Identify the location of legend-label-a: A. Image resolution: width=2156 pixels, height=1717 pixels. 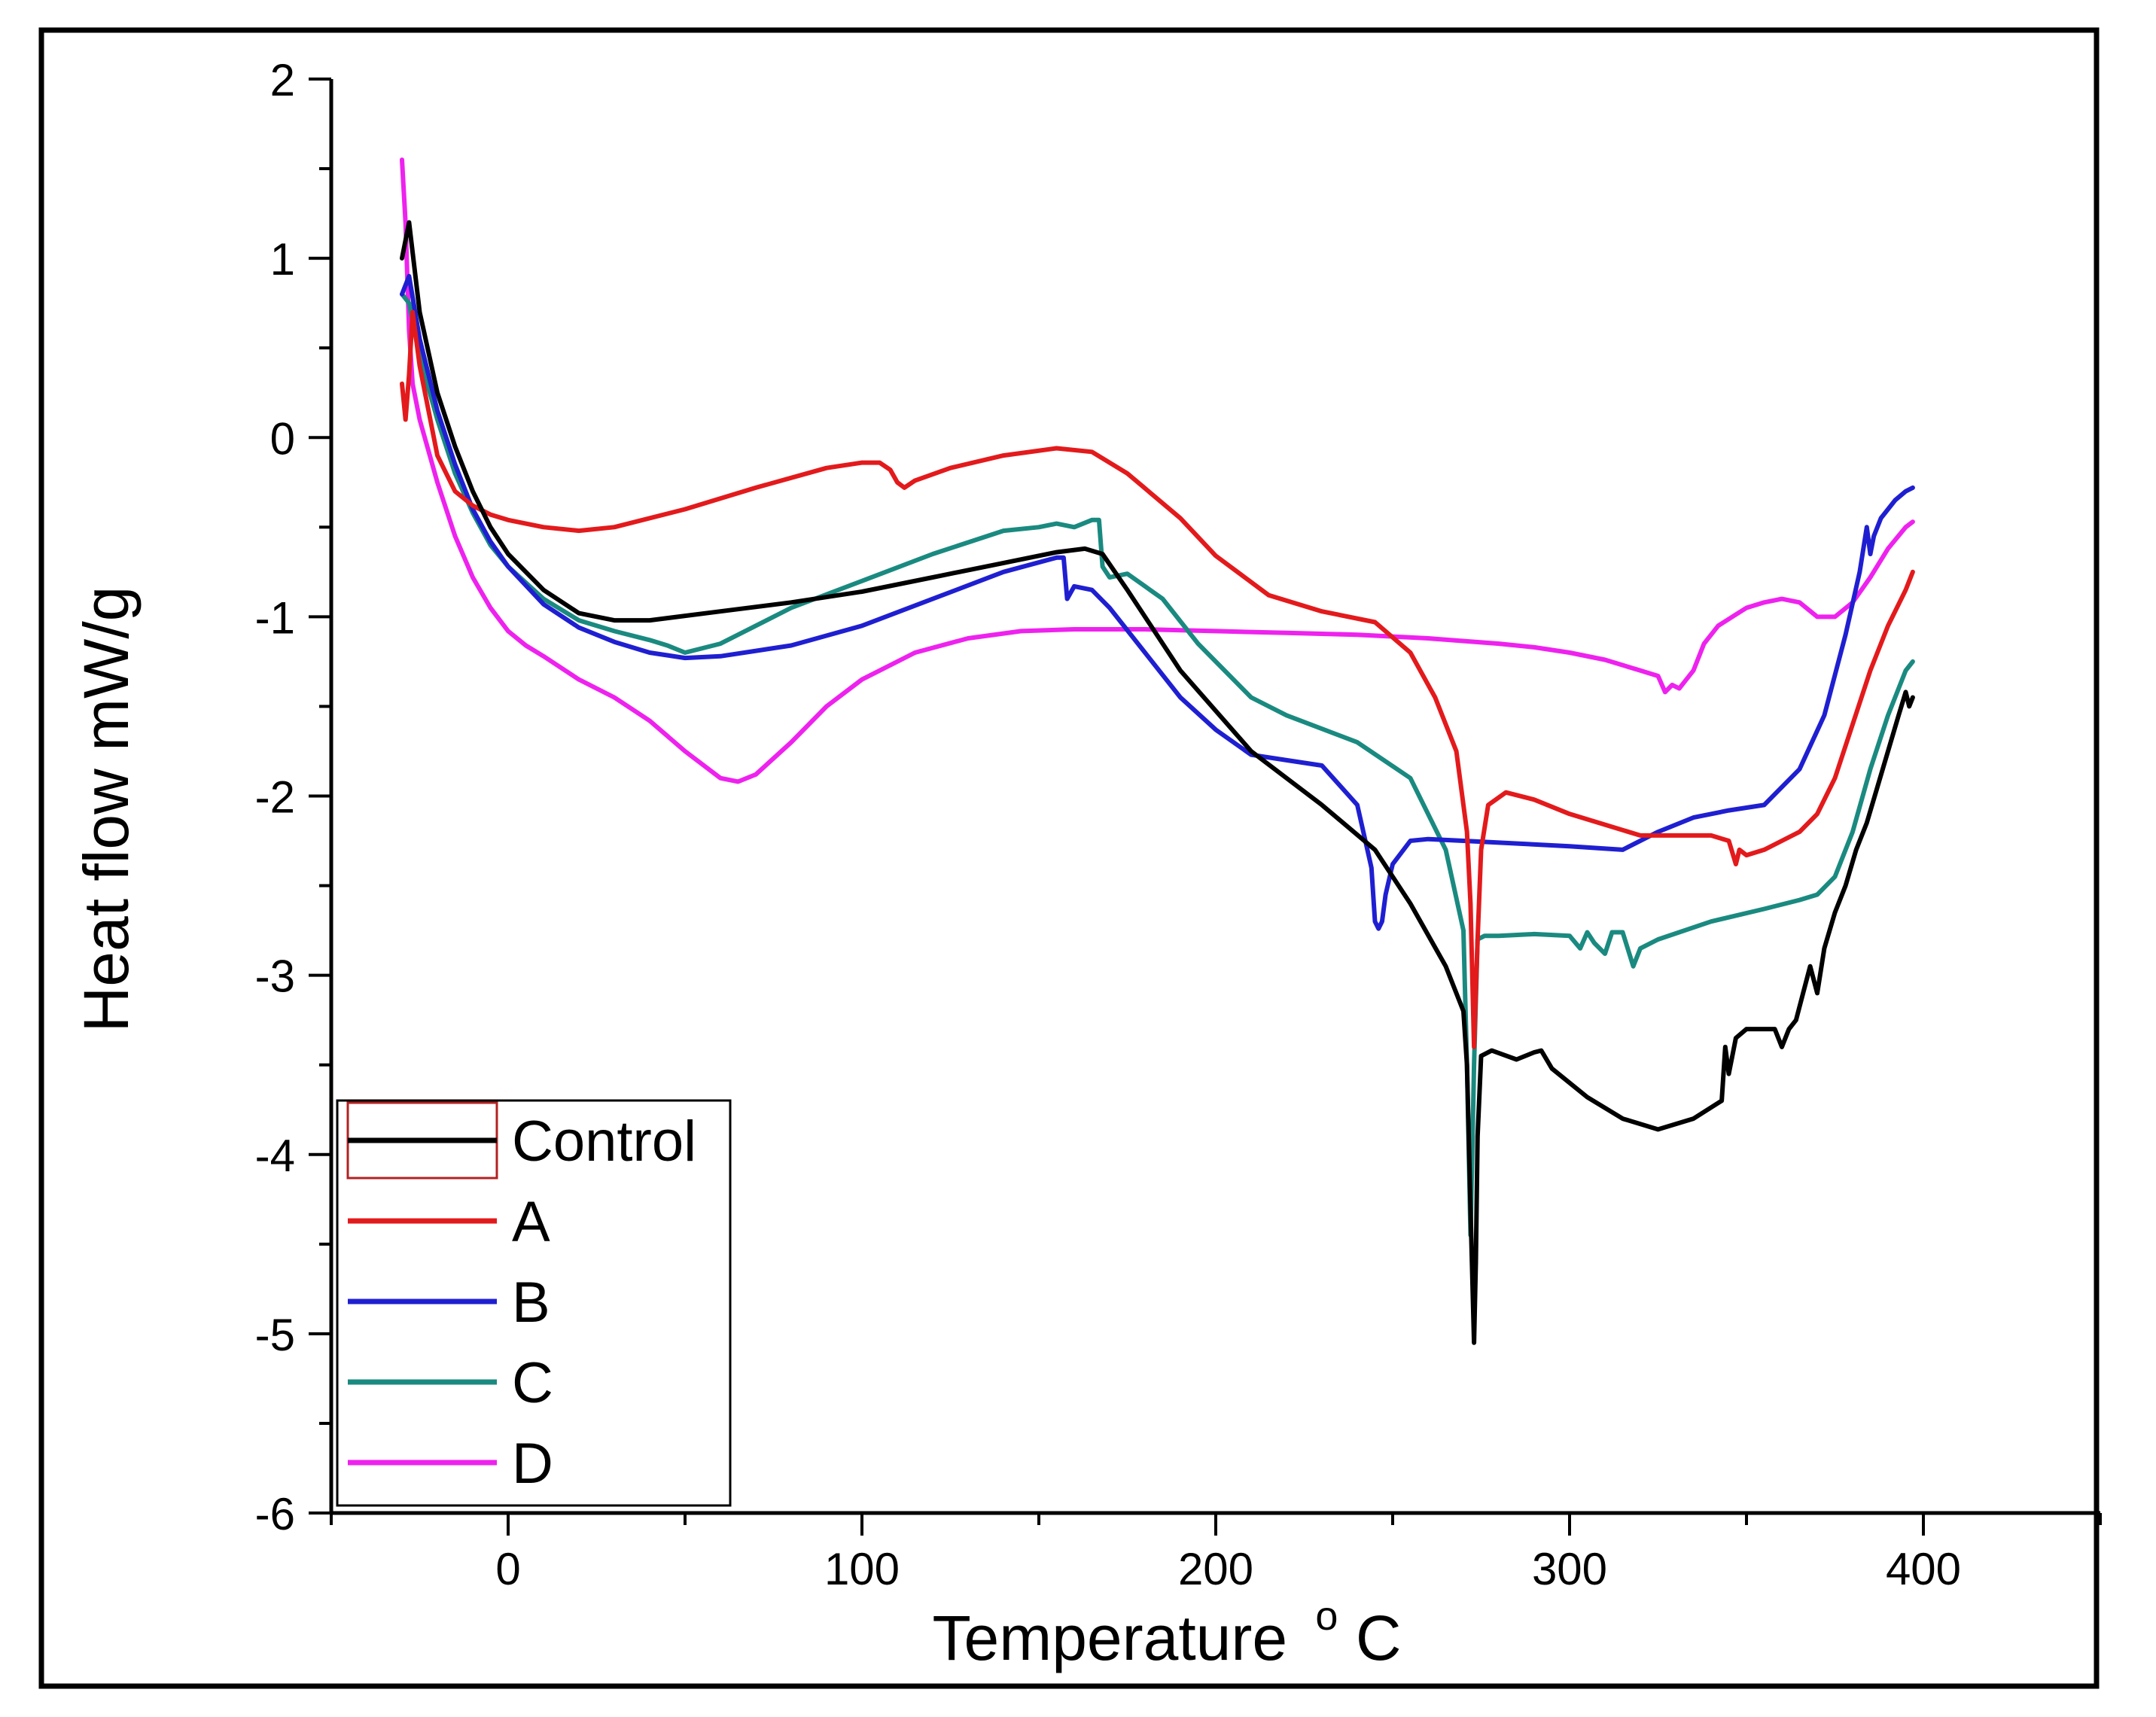
(531, 1222).